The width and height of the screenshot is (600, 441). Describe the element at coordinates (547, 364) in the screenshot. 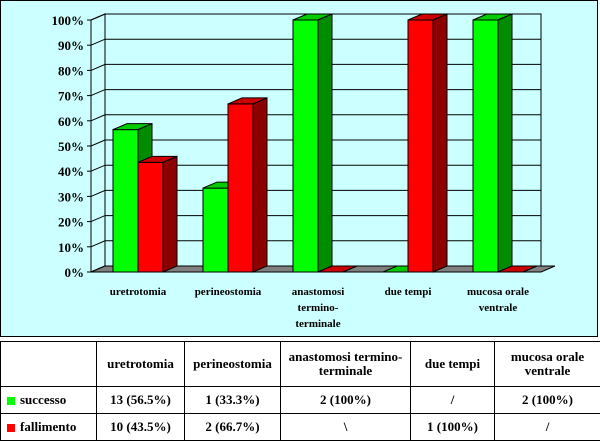

I see `table-header-cell: mucosa orale ventrale` at that location.